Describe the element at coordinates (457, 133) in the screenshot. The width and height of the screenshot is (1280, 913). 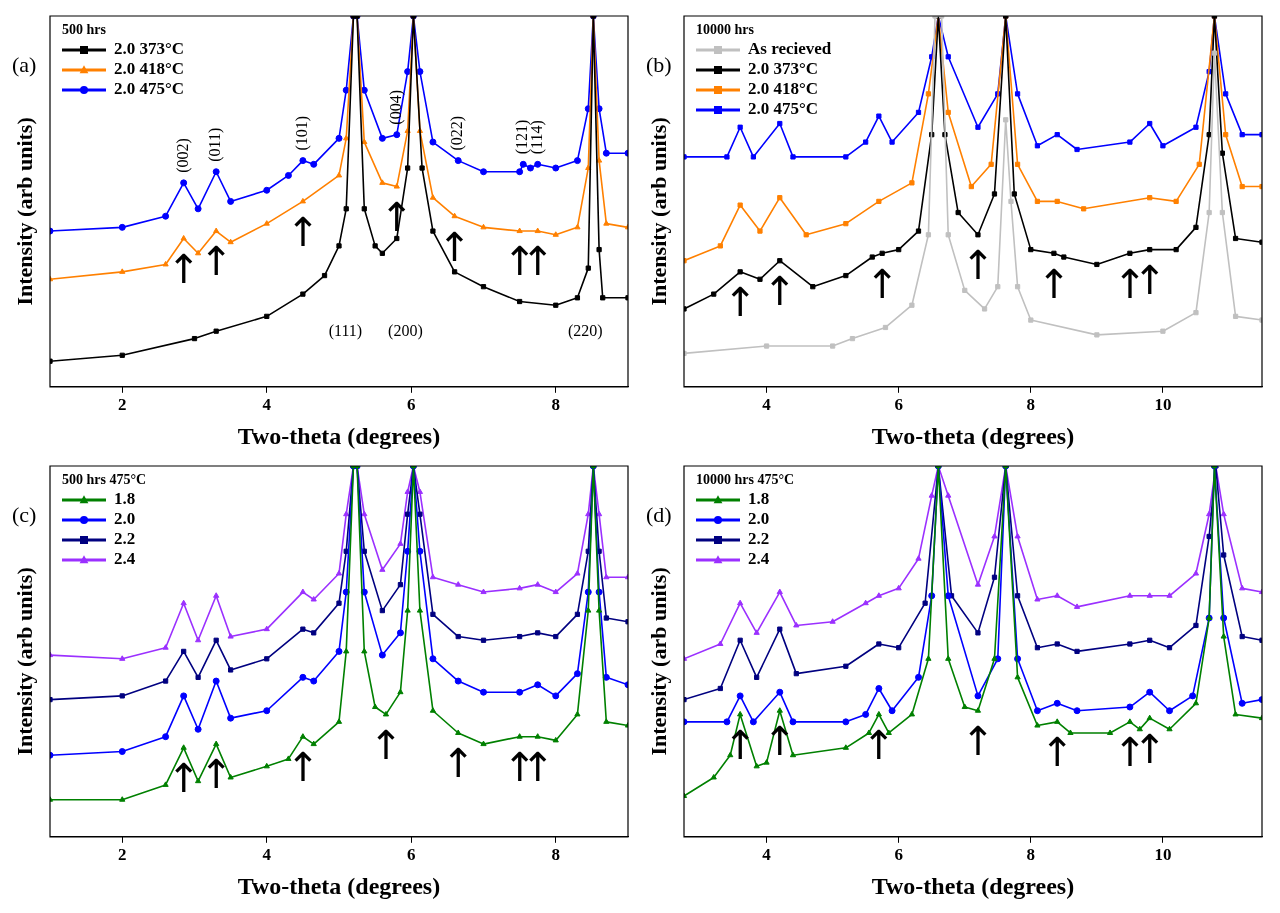
I see `annotation: (022)` at that location.